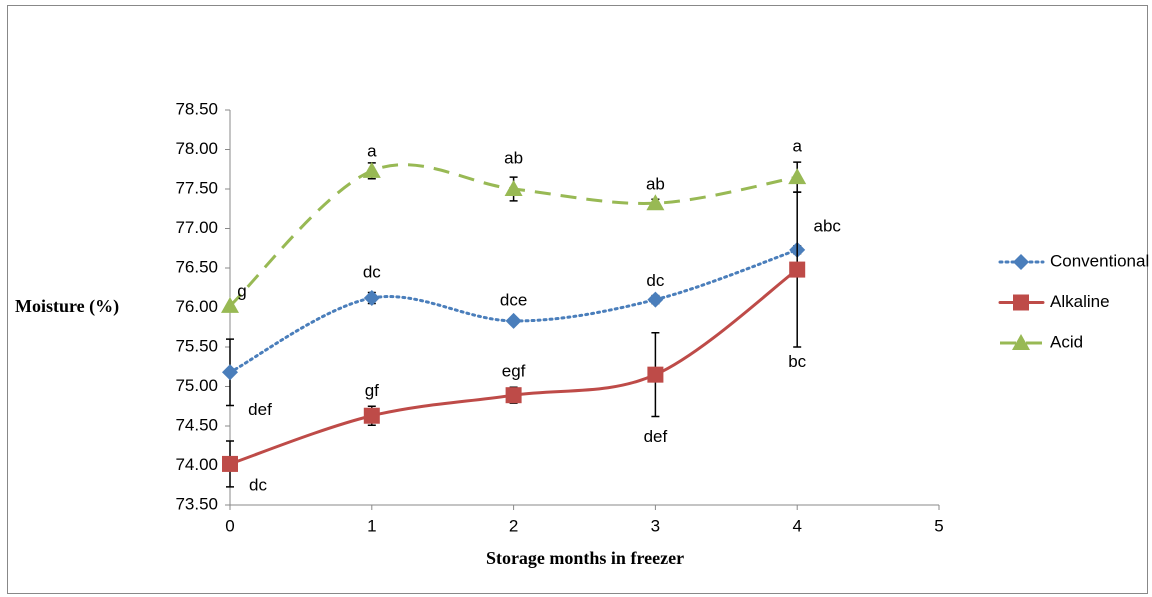  What do you see at coordinates (372, 390) in the screenshot?
I see `point-label: gf` at bounding box center [372, 390].